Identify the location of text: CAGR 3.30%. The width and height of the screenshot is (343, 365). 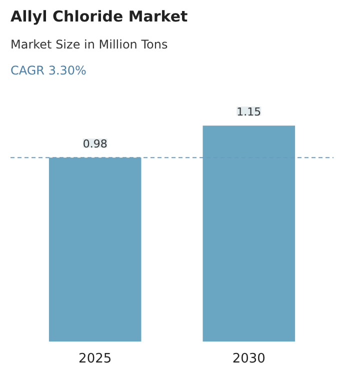
(48, 71).